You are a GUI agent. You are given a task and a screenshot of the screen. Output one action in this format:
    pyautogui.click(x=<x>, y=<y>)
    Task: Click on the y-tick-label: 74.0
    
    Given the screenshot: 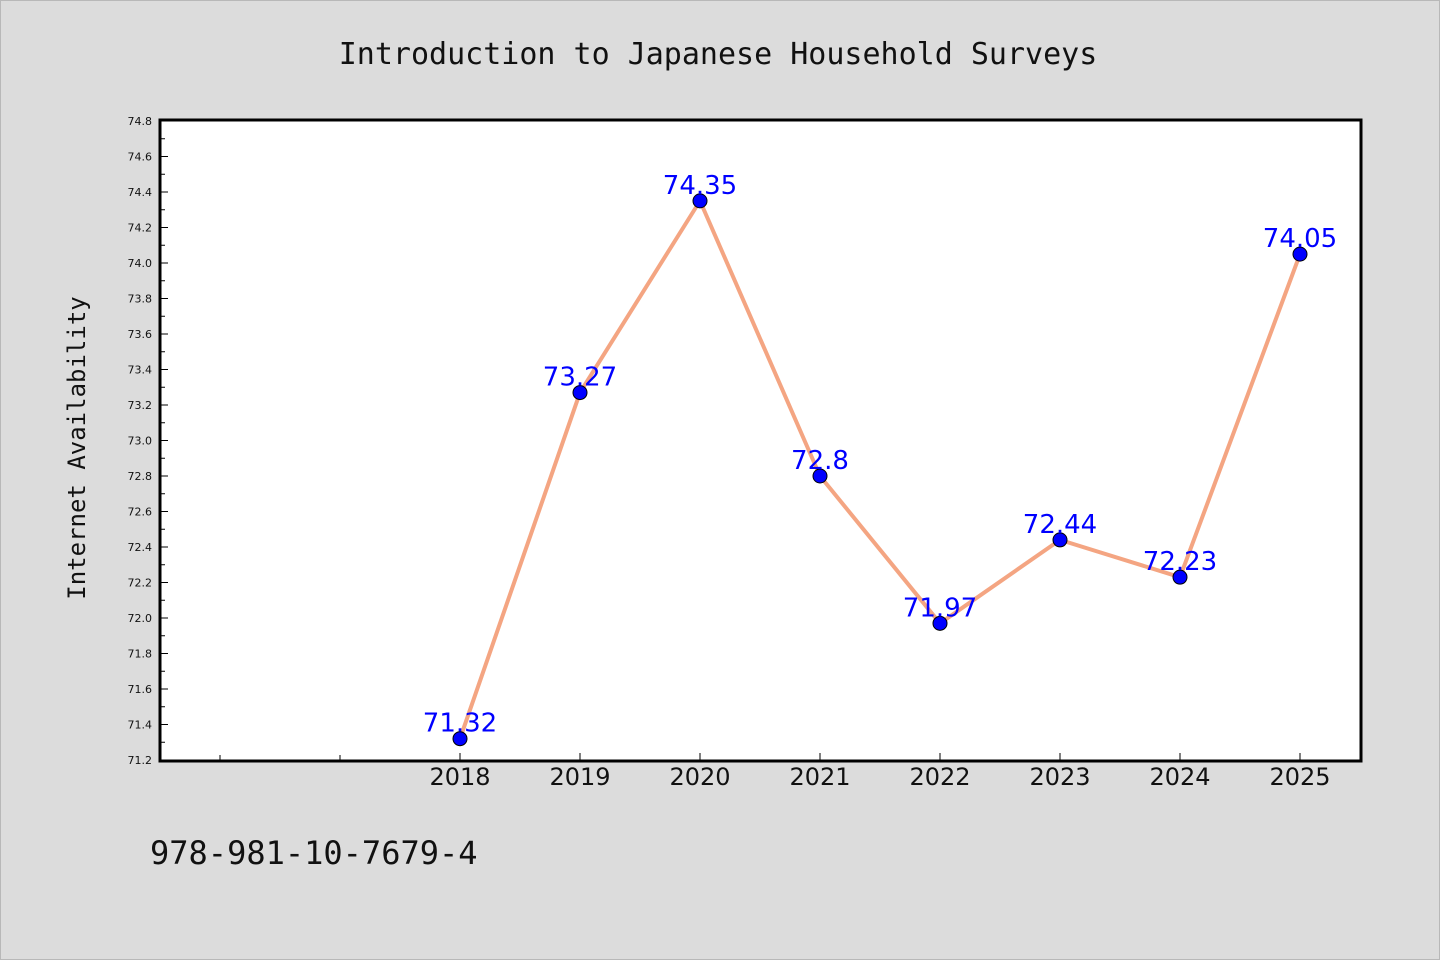 What is the action you would take?
    pyautogui.click(x=140, y=263)
    